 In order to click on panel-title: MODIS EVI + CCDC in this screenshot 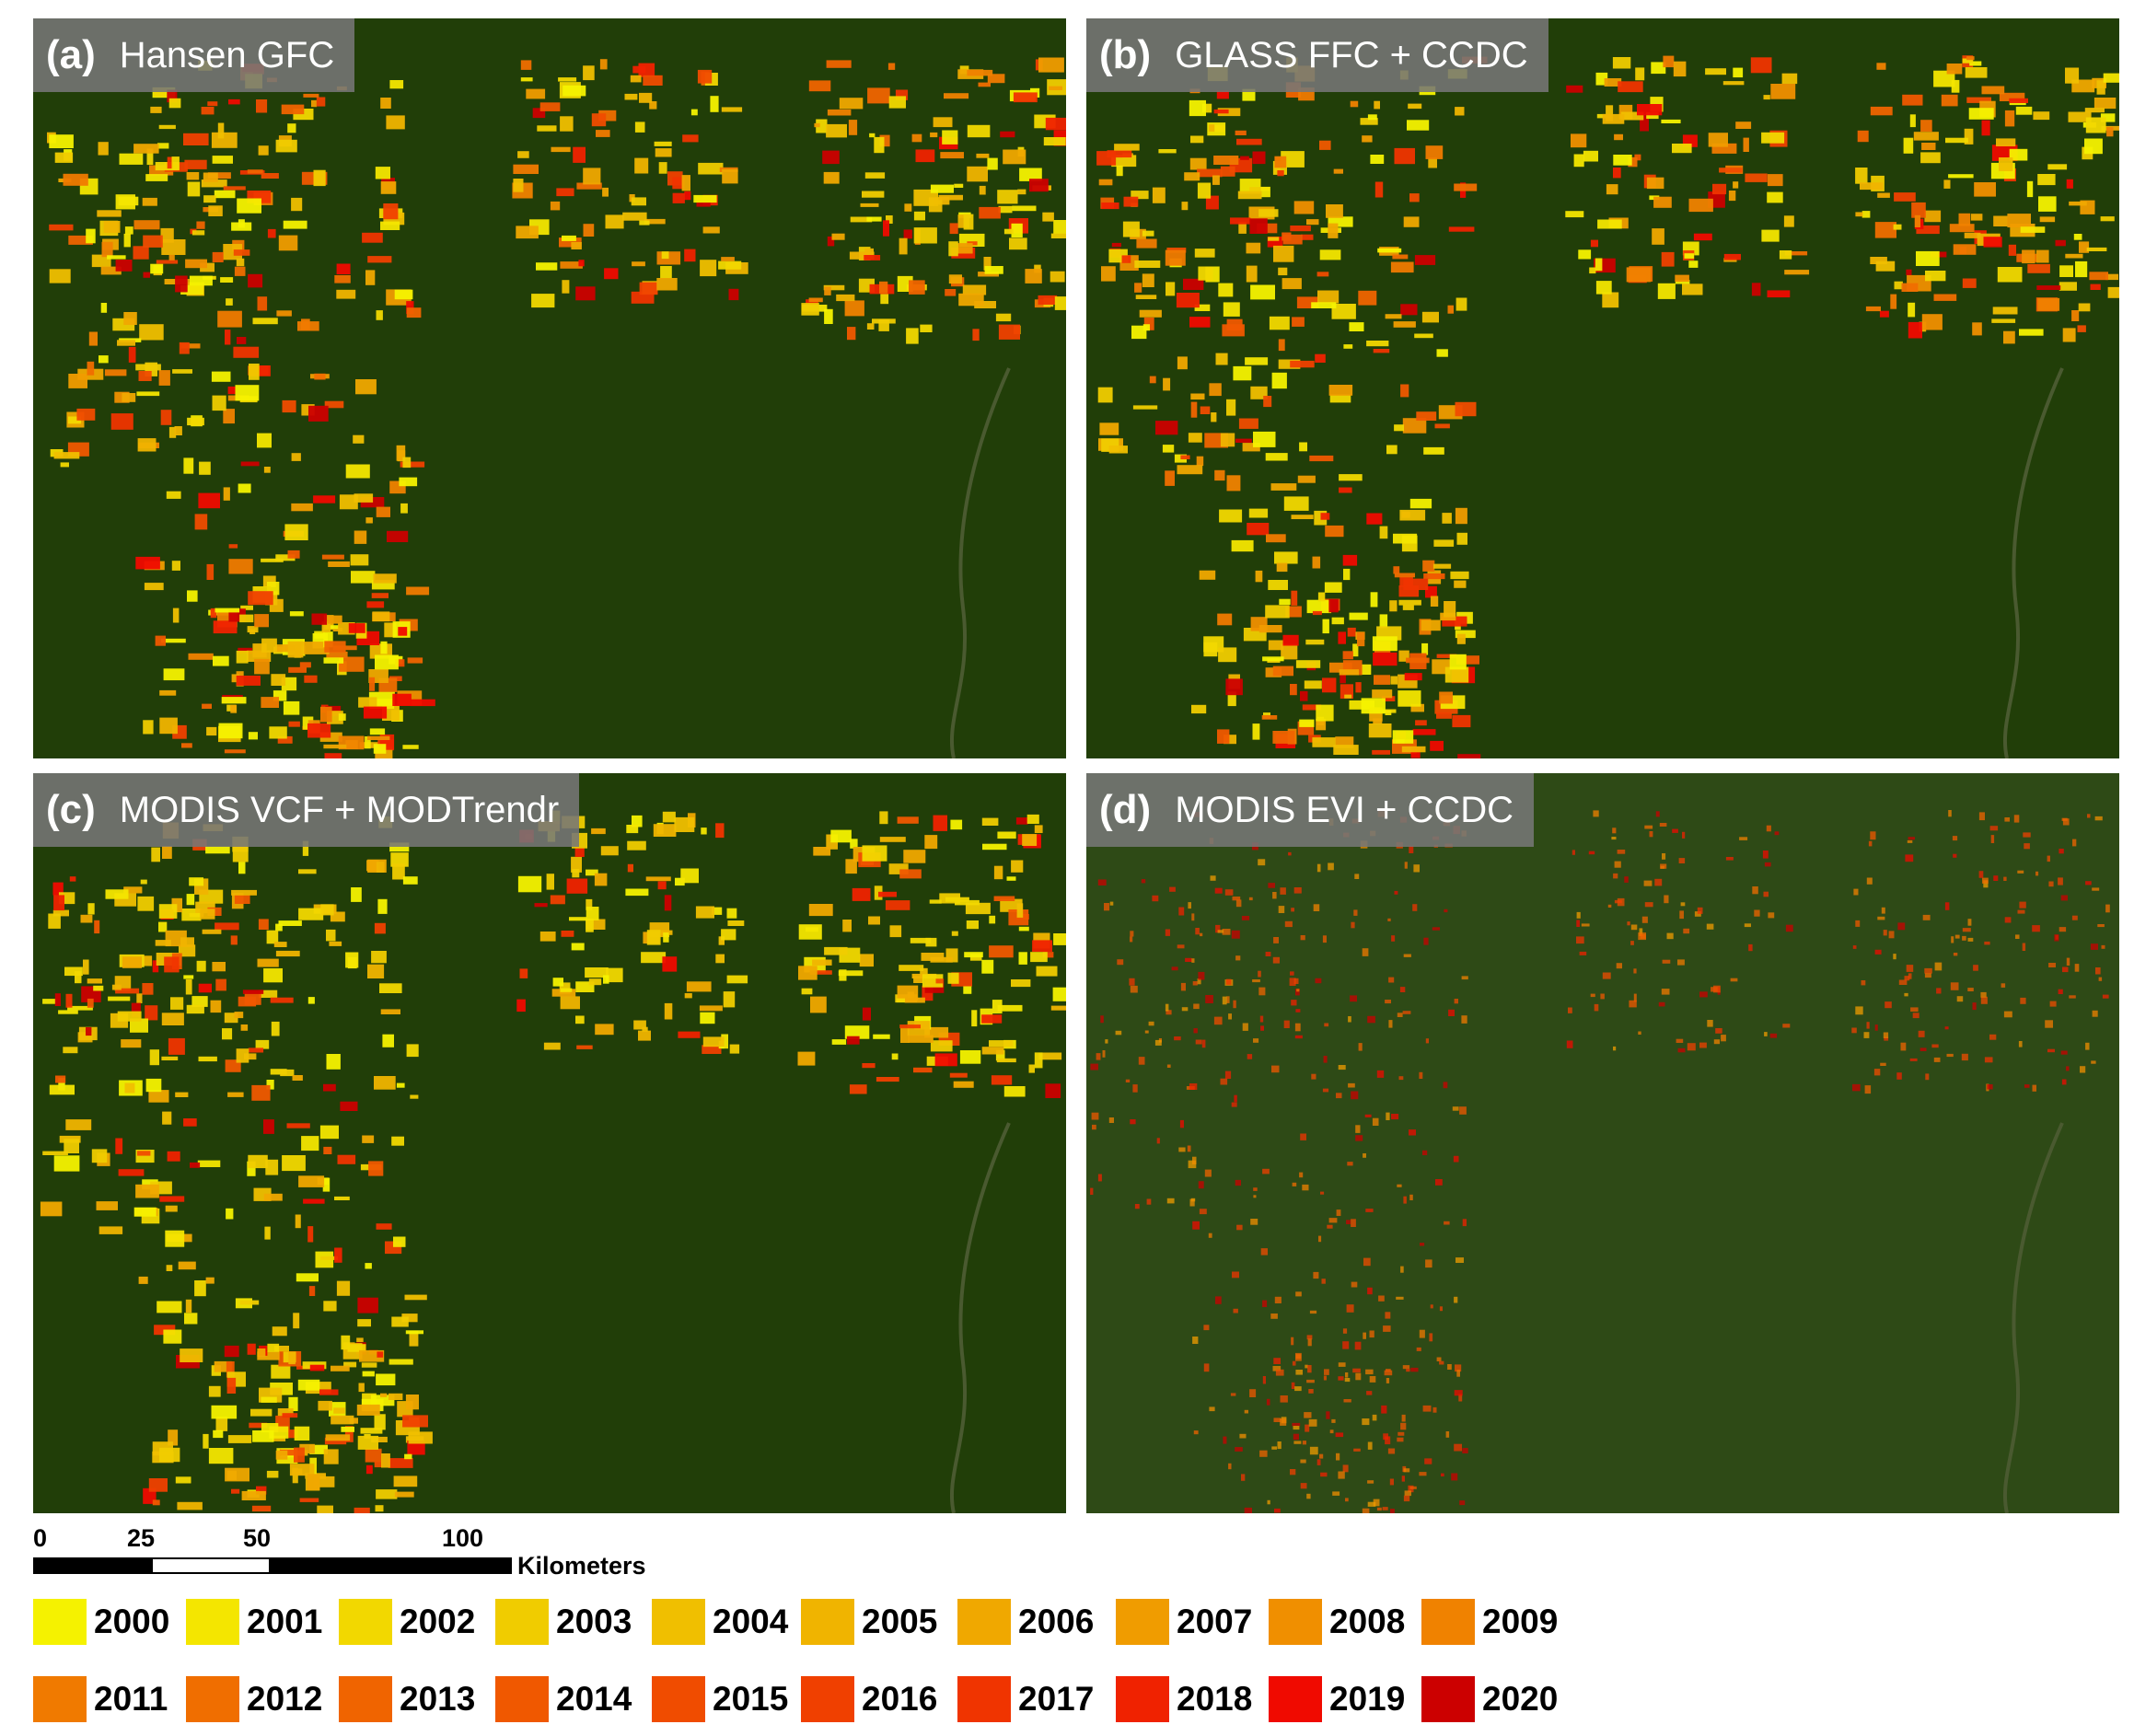, I will do `click(1345, 809)`.